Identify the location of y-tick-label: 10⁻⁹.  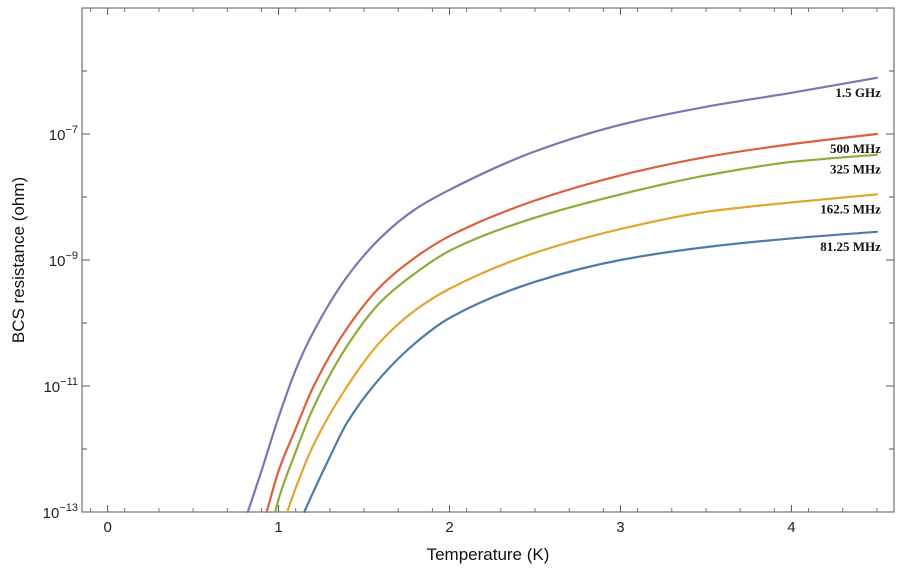
(63, 260).